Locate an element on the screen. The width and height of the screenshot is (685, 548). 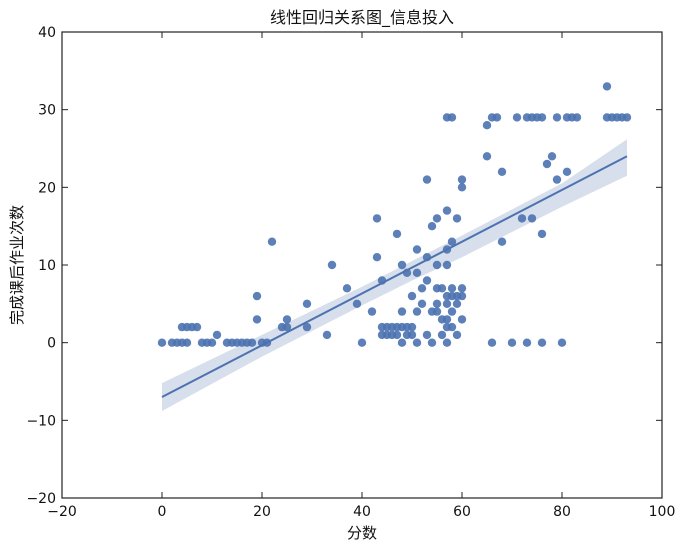
y-tick-label: 40 is located at coordinates (47, 33).